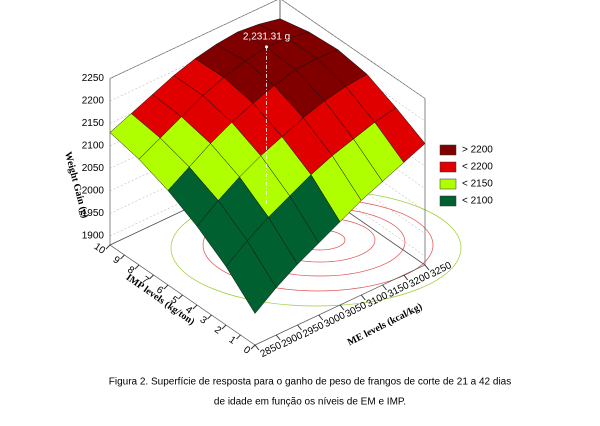  What do you see at coordinates (203, 320) in the screenshot?
I see `y-tick-label: 3` at bounding box center [203, 320].